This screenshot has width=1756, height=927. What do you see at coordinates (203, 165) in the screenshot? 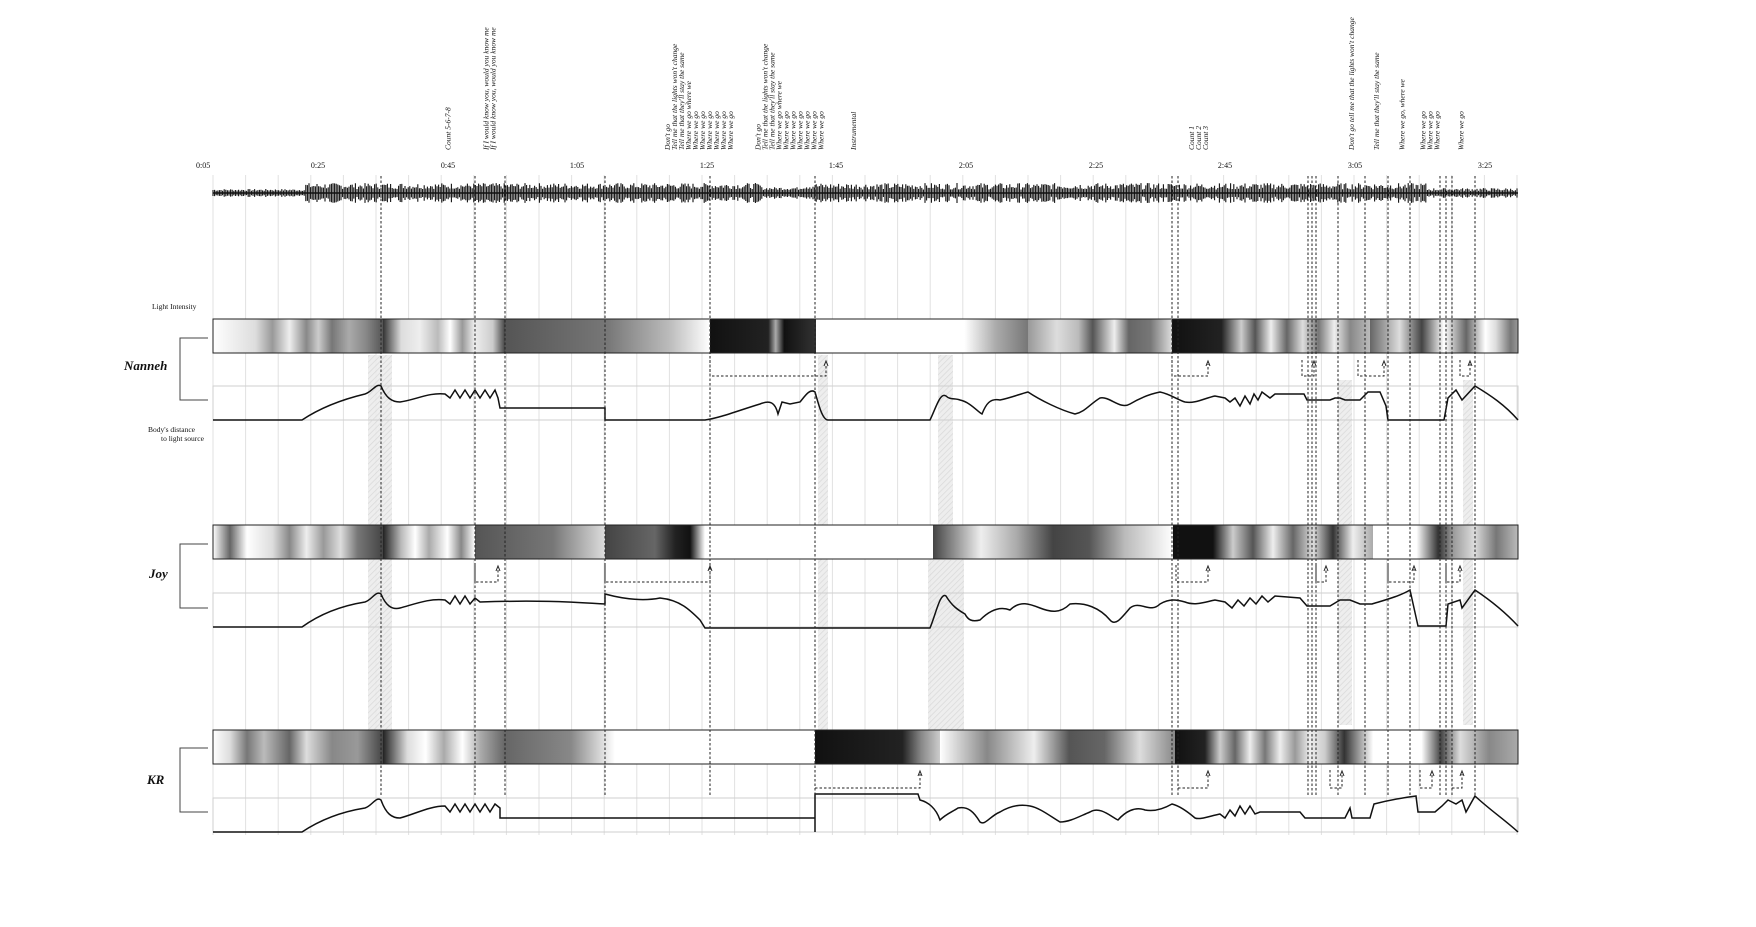
I see `time-tick-label: 0:05` at bounding box center [203, 165].